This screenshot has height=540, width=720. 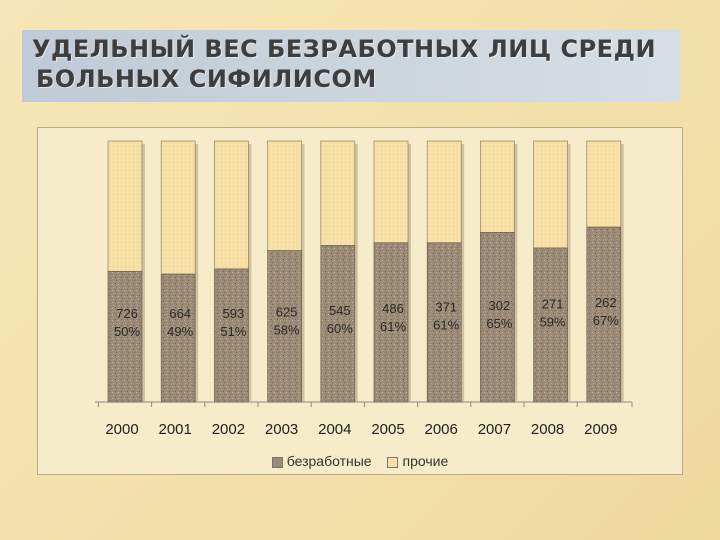 What do you see at coordinates (547, 429) in the screenshot?
I see `x-tick-label: 2008` at bounding box center [547, 429].